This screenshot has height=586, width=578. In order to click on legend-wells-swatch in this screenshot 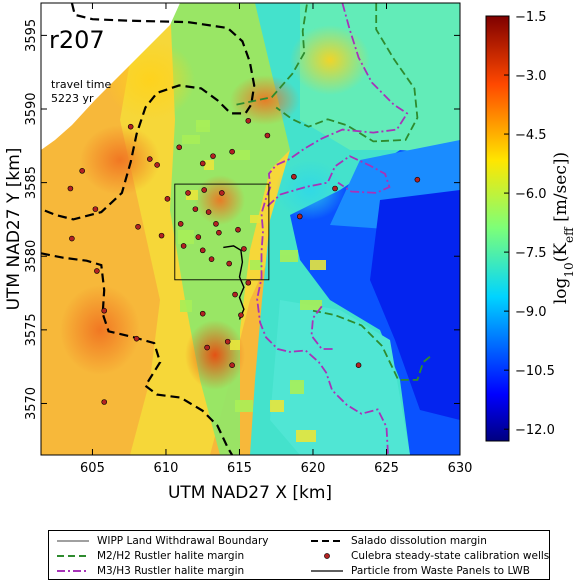, I will do `click(327, 556)`.